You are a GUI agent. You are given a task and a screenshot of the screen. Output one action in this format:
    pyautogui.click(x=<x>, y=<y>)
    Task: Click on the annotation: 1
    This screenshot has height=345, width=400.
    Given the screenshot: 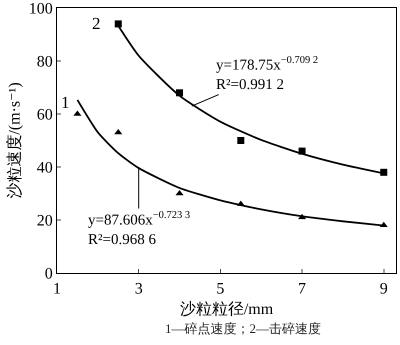 What is the action you would take?
    pyautogui.click(x=65, y=102)
    